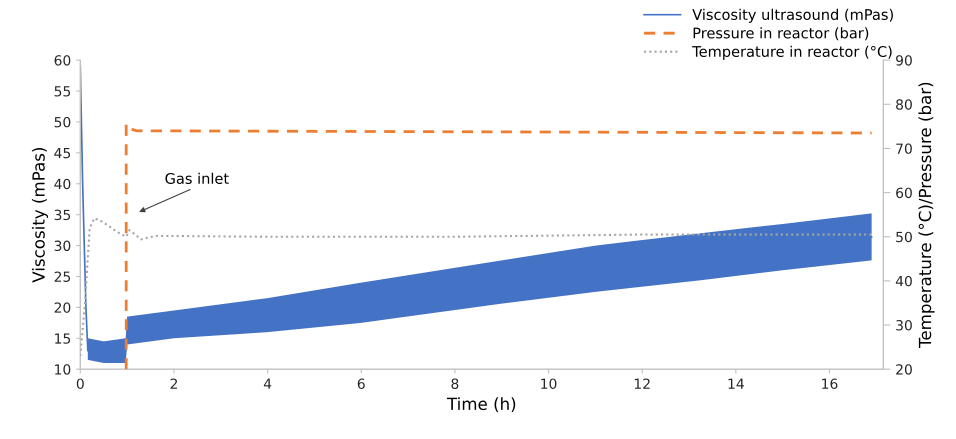 This screenshot has width=956, height=439. I want to click on y-tick-label: 15, so click(62, 338).